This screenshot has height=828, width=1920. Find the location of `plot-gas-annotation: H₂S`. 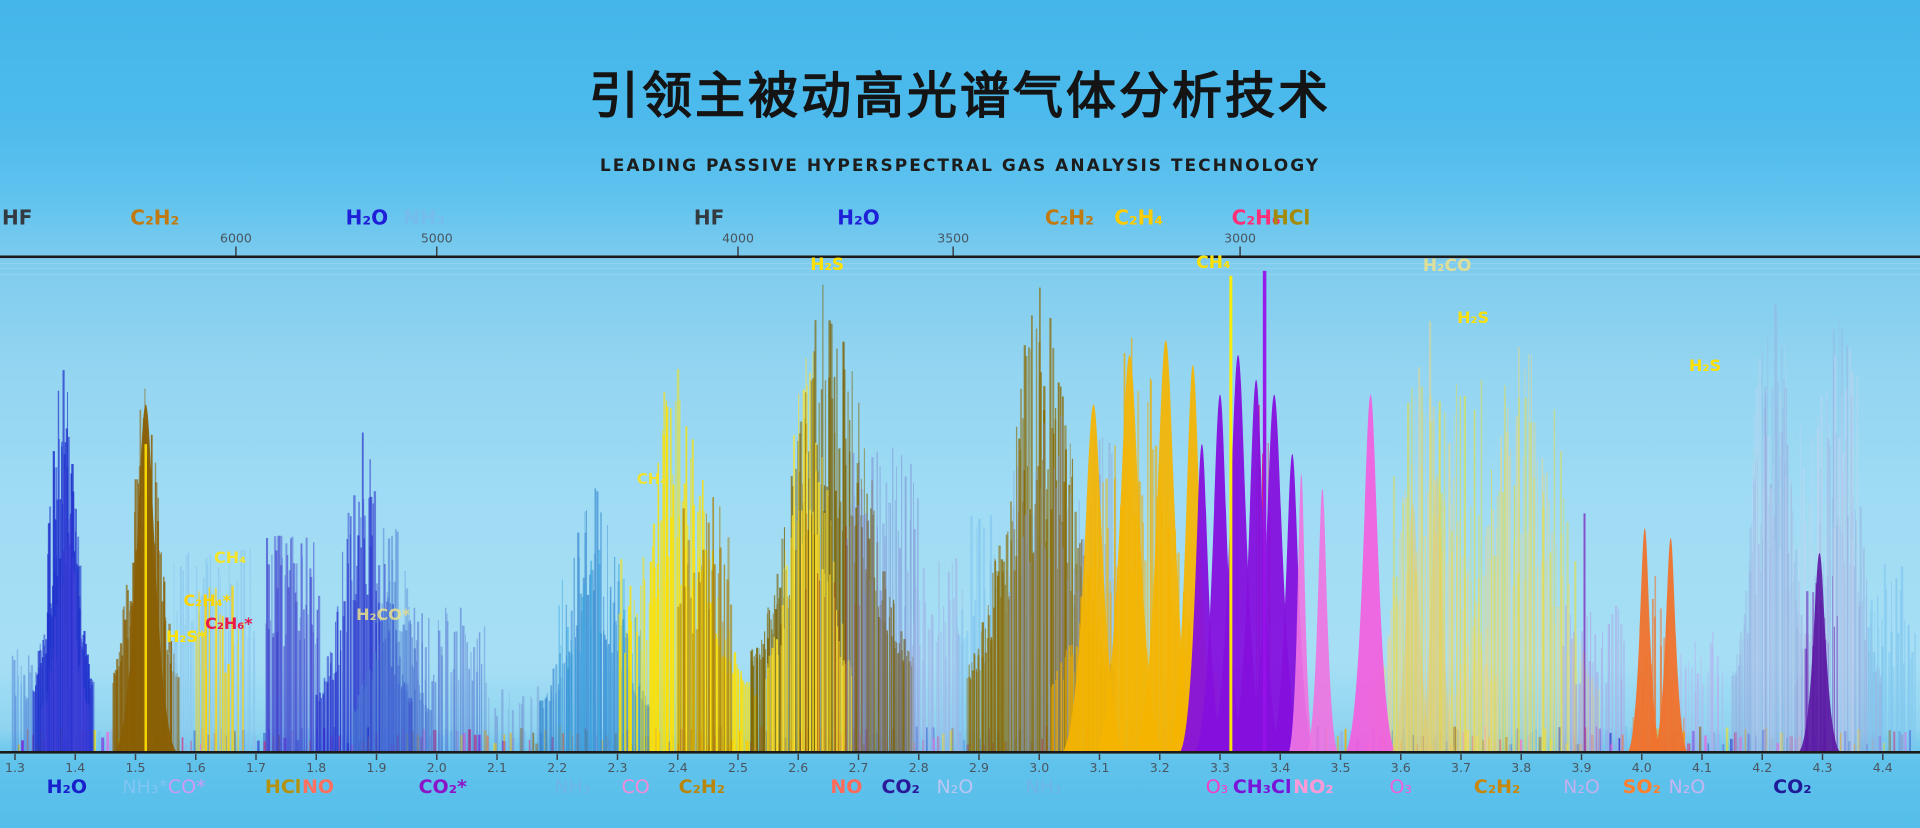

plot-gas-annotation: H₂S is located at coordinates (1473, 317).